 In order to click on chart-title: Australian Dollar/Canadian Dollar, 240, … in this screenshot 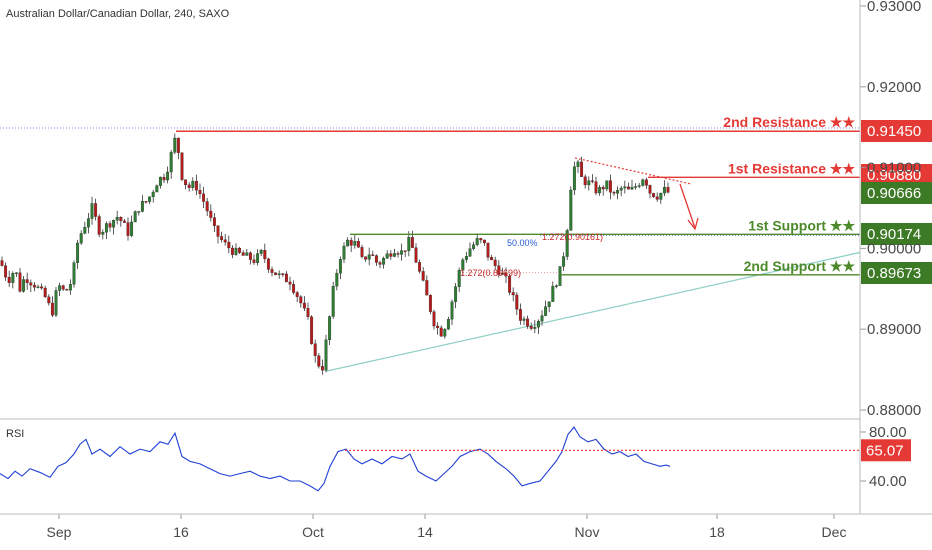, I will do `click(118, 14)`.